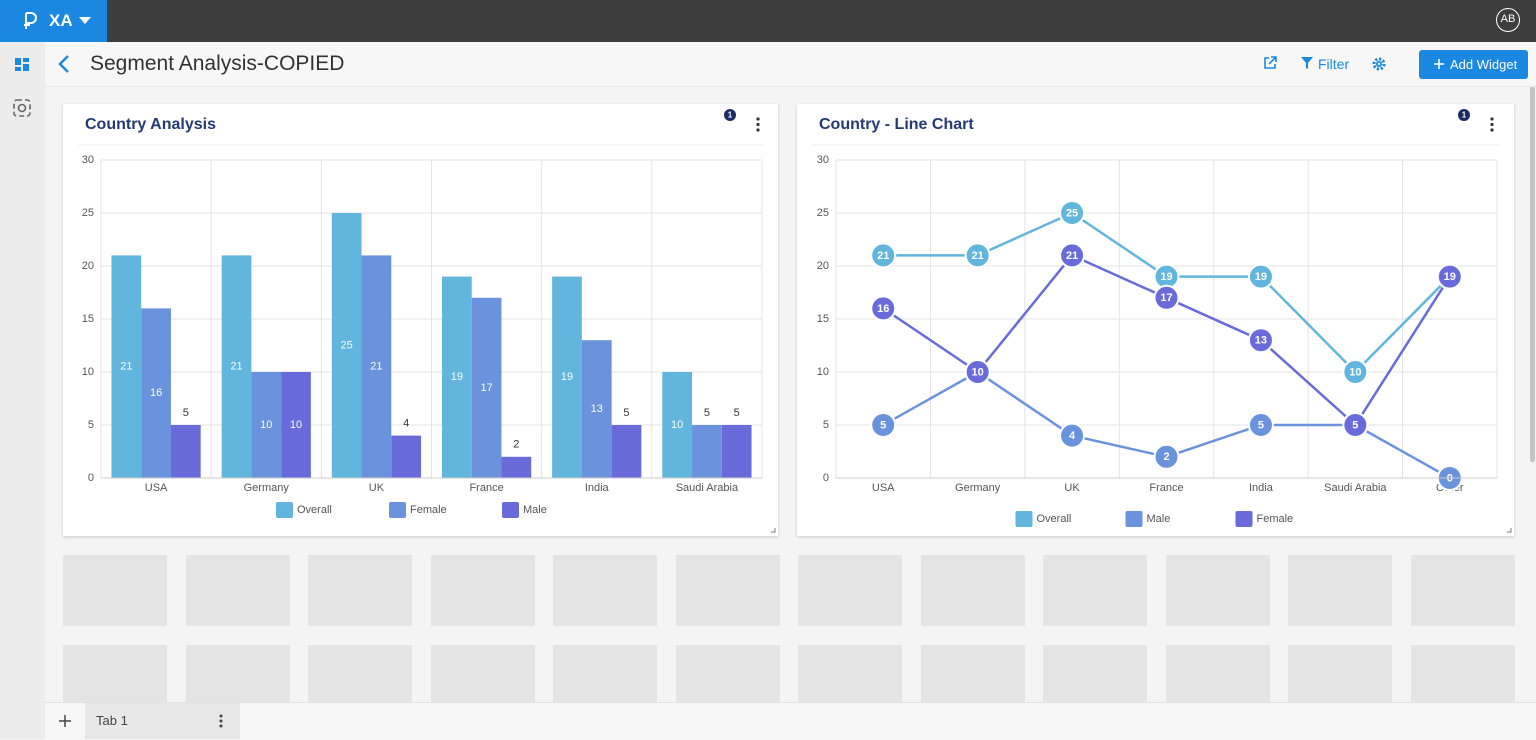 The height and width of the screenshot is (740, 1536). What do you see at coordinates (88, 372) in the screenshot?
I see `y-tick-label: 10` at bounding box center [88, 372].